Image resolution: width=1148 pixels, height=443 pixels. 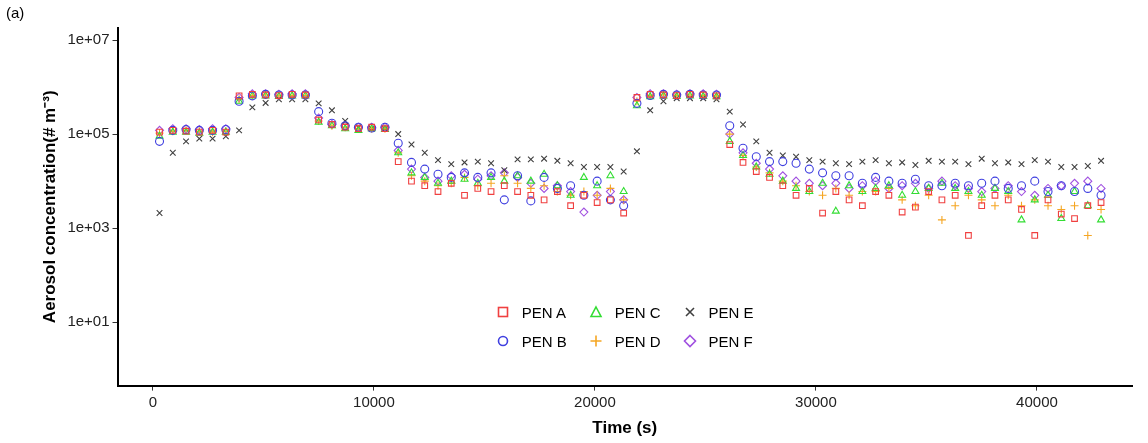 I want to click on legend-label: PEN A, so click(x=543, y=312).